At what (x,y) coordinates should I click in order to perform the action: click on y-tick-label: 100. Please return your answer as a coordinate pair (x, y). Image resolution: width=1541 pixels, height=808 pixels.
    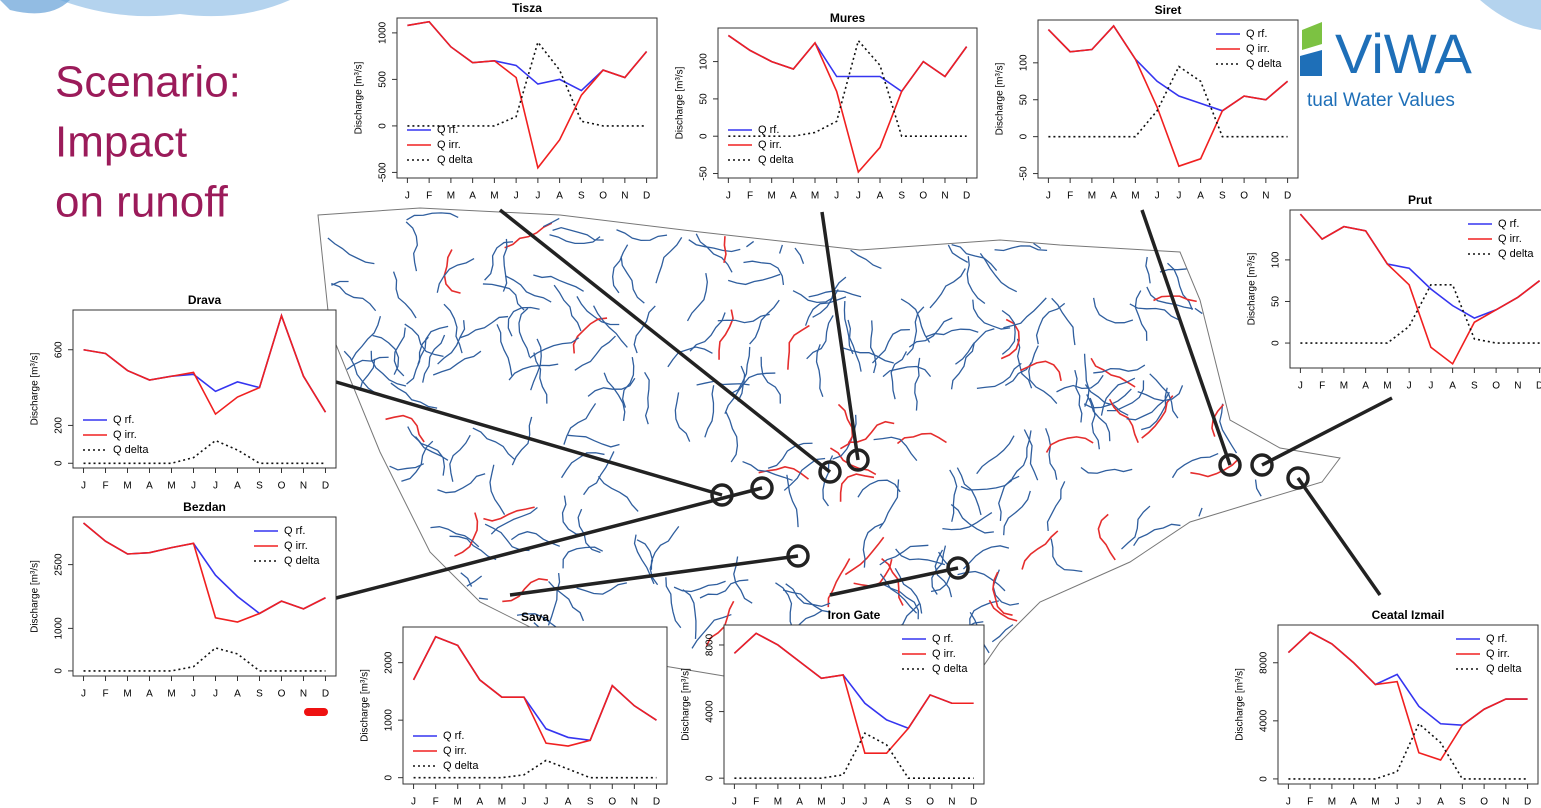
    Looking at the image, I should click on (704, 61).